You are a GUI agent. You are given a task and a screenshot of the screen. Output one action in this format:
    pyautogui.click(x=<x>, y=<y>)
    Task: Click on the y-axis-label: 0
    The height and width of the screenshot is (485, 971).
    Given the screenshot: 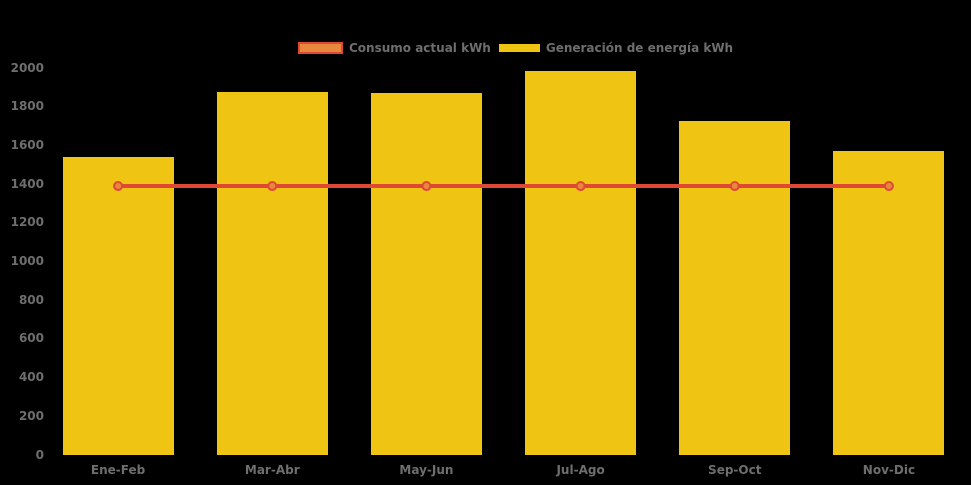 What is the action you would take?
    pyautogui.click(x=39, y=454)
    